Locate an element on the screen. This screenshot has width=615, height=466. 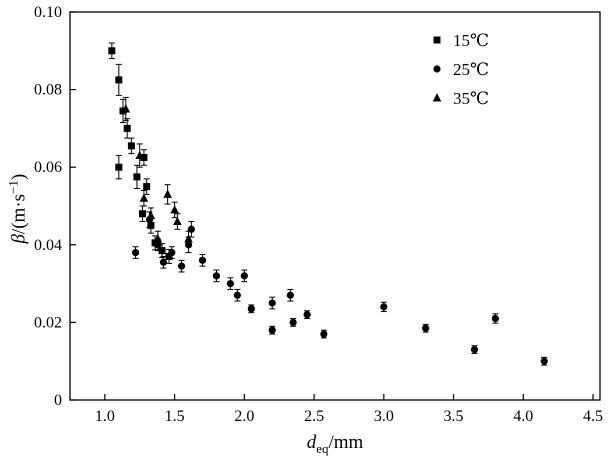
x-axis-label-unit: /mm is located at coordinates (346, 442).